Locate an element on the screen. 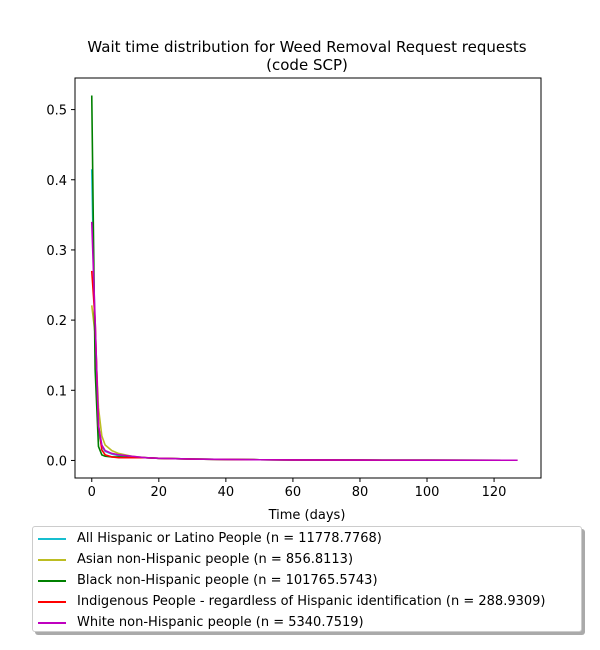 Image resolution: width=600 pixels, height=650 pixels. x-tick-label: 60 is located at coordinates (293, 492).